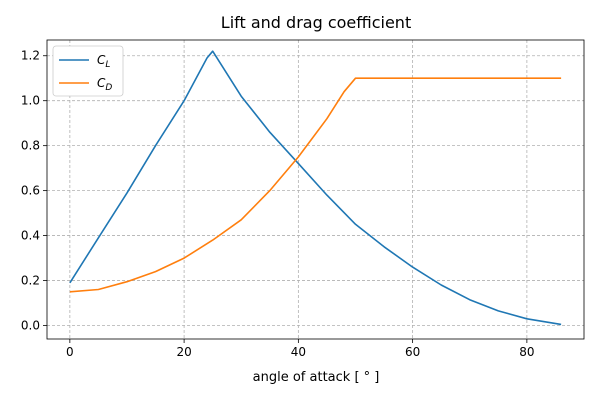 The width and height of the screenshot is (600, 400). Describe the element at coordinates (30, 101) in the screenshot. I see `y-tick-label: 1.0` at that location.